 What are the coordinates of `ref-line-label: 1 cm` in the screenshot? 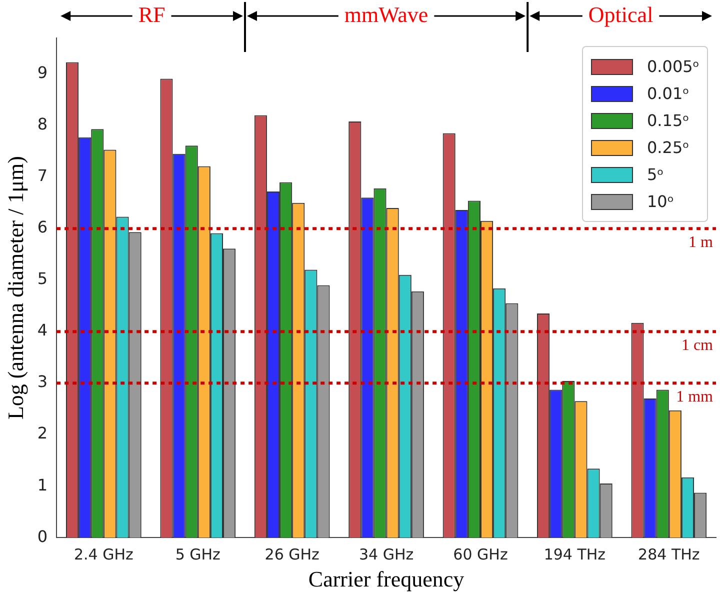 It's located at (697, 345).